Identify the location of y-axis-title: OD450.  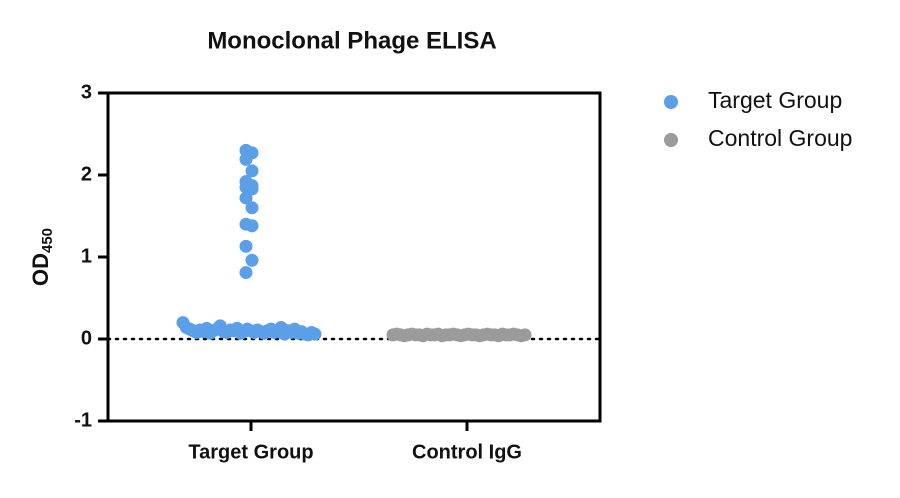
(42, 257).